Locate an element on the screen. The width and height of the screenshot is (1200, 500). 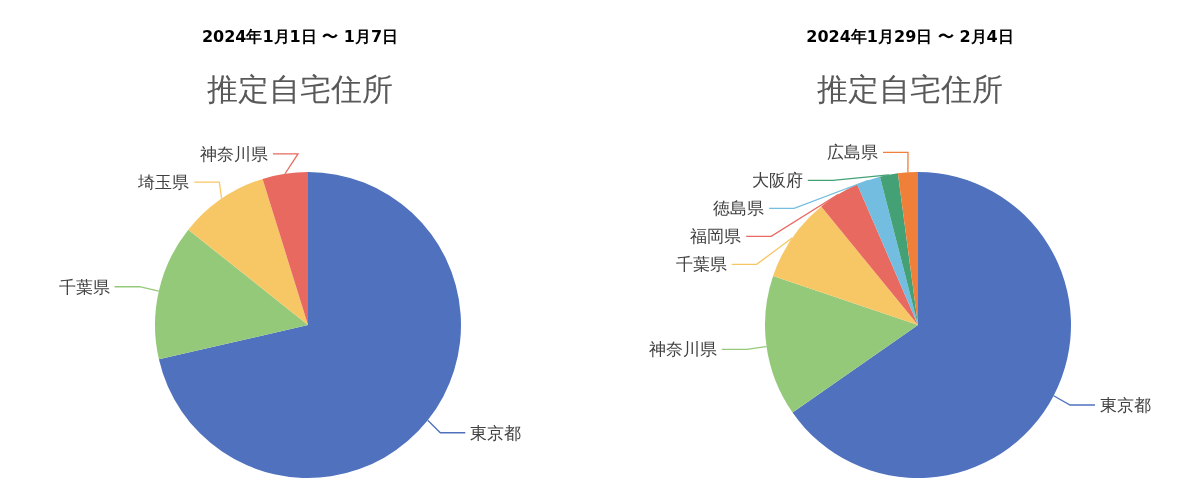
chart-subtitle: 2024年1月29日 〜 2月4日 is located at coordinates (910, 36).